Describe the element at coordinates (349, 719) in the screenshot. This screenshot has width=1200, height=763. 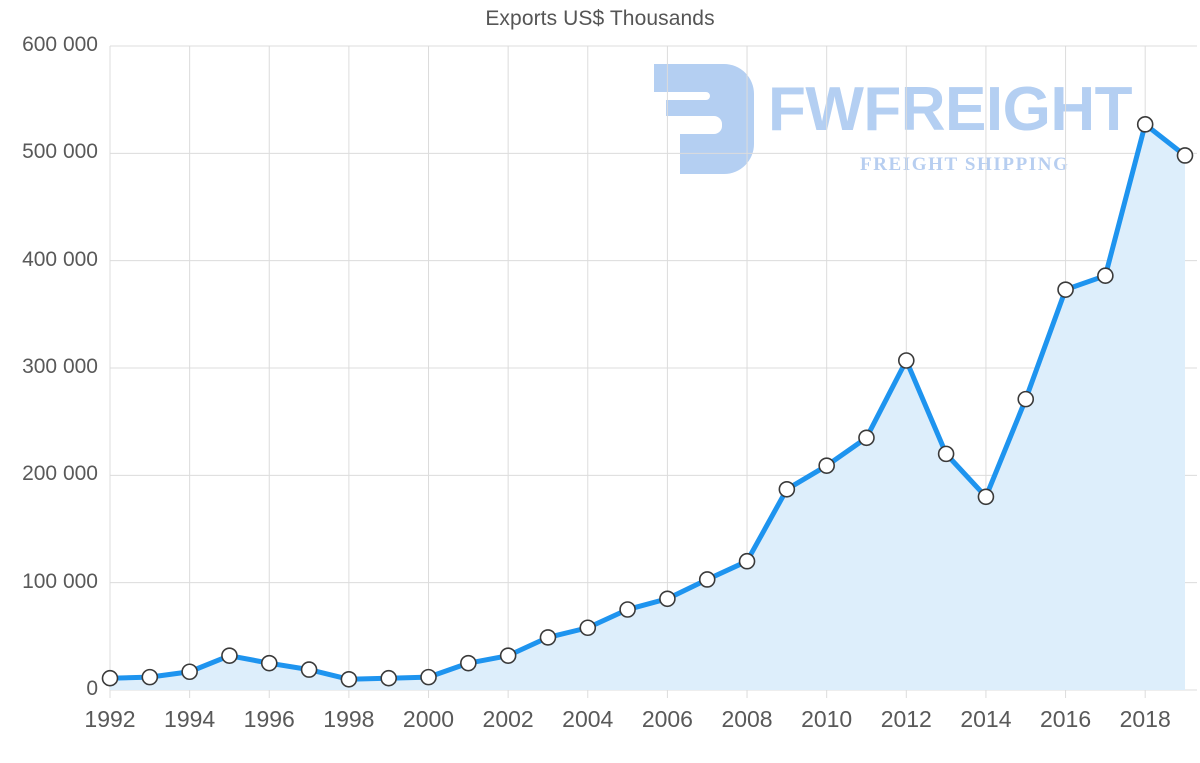
I see `x-axis-tick-label: 1998` at that location.